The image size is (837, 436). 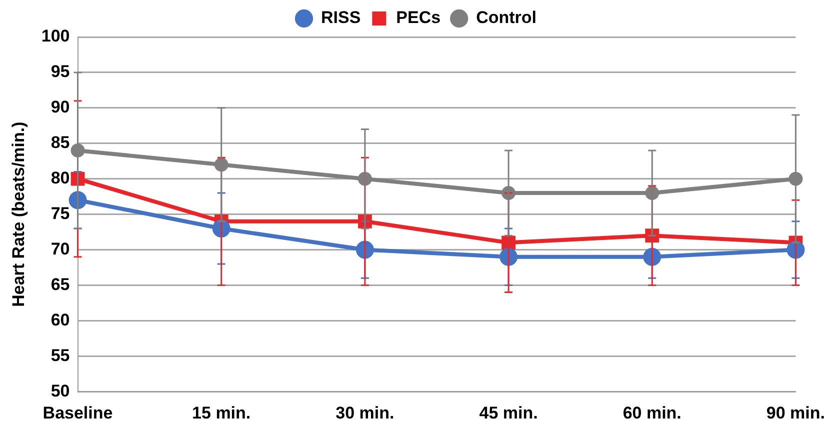 What do you see at coordinates (60, 107) in the screenshot?
I see `y-tick-label: 90` at bounding box center [60, 107].